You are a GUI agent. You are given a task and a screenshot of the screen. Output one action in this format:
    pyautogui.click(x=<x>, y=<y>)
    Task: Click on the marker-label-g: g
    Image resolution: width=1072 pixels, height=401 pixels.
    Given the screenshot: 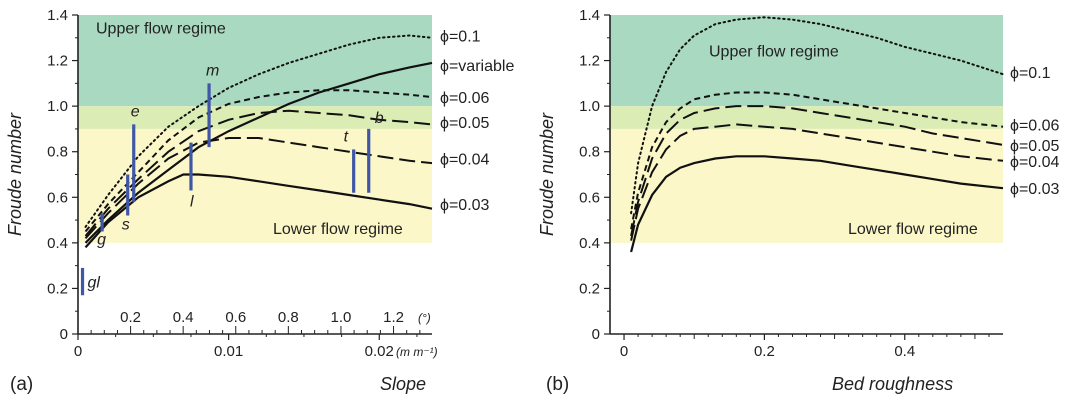 What is the action you would take?
    pyautogui.click(x=101, y=239)
    